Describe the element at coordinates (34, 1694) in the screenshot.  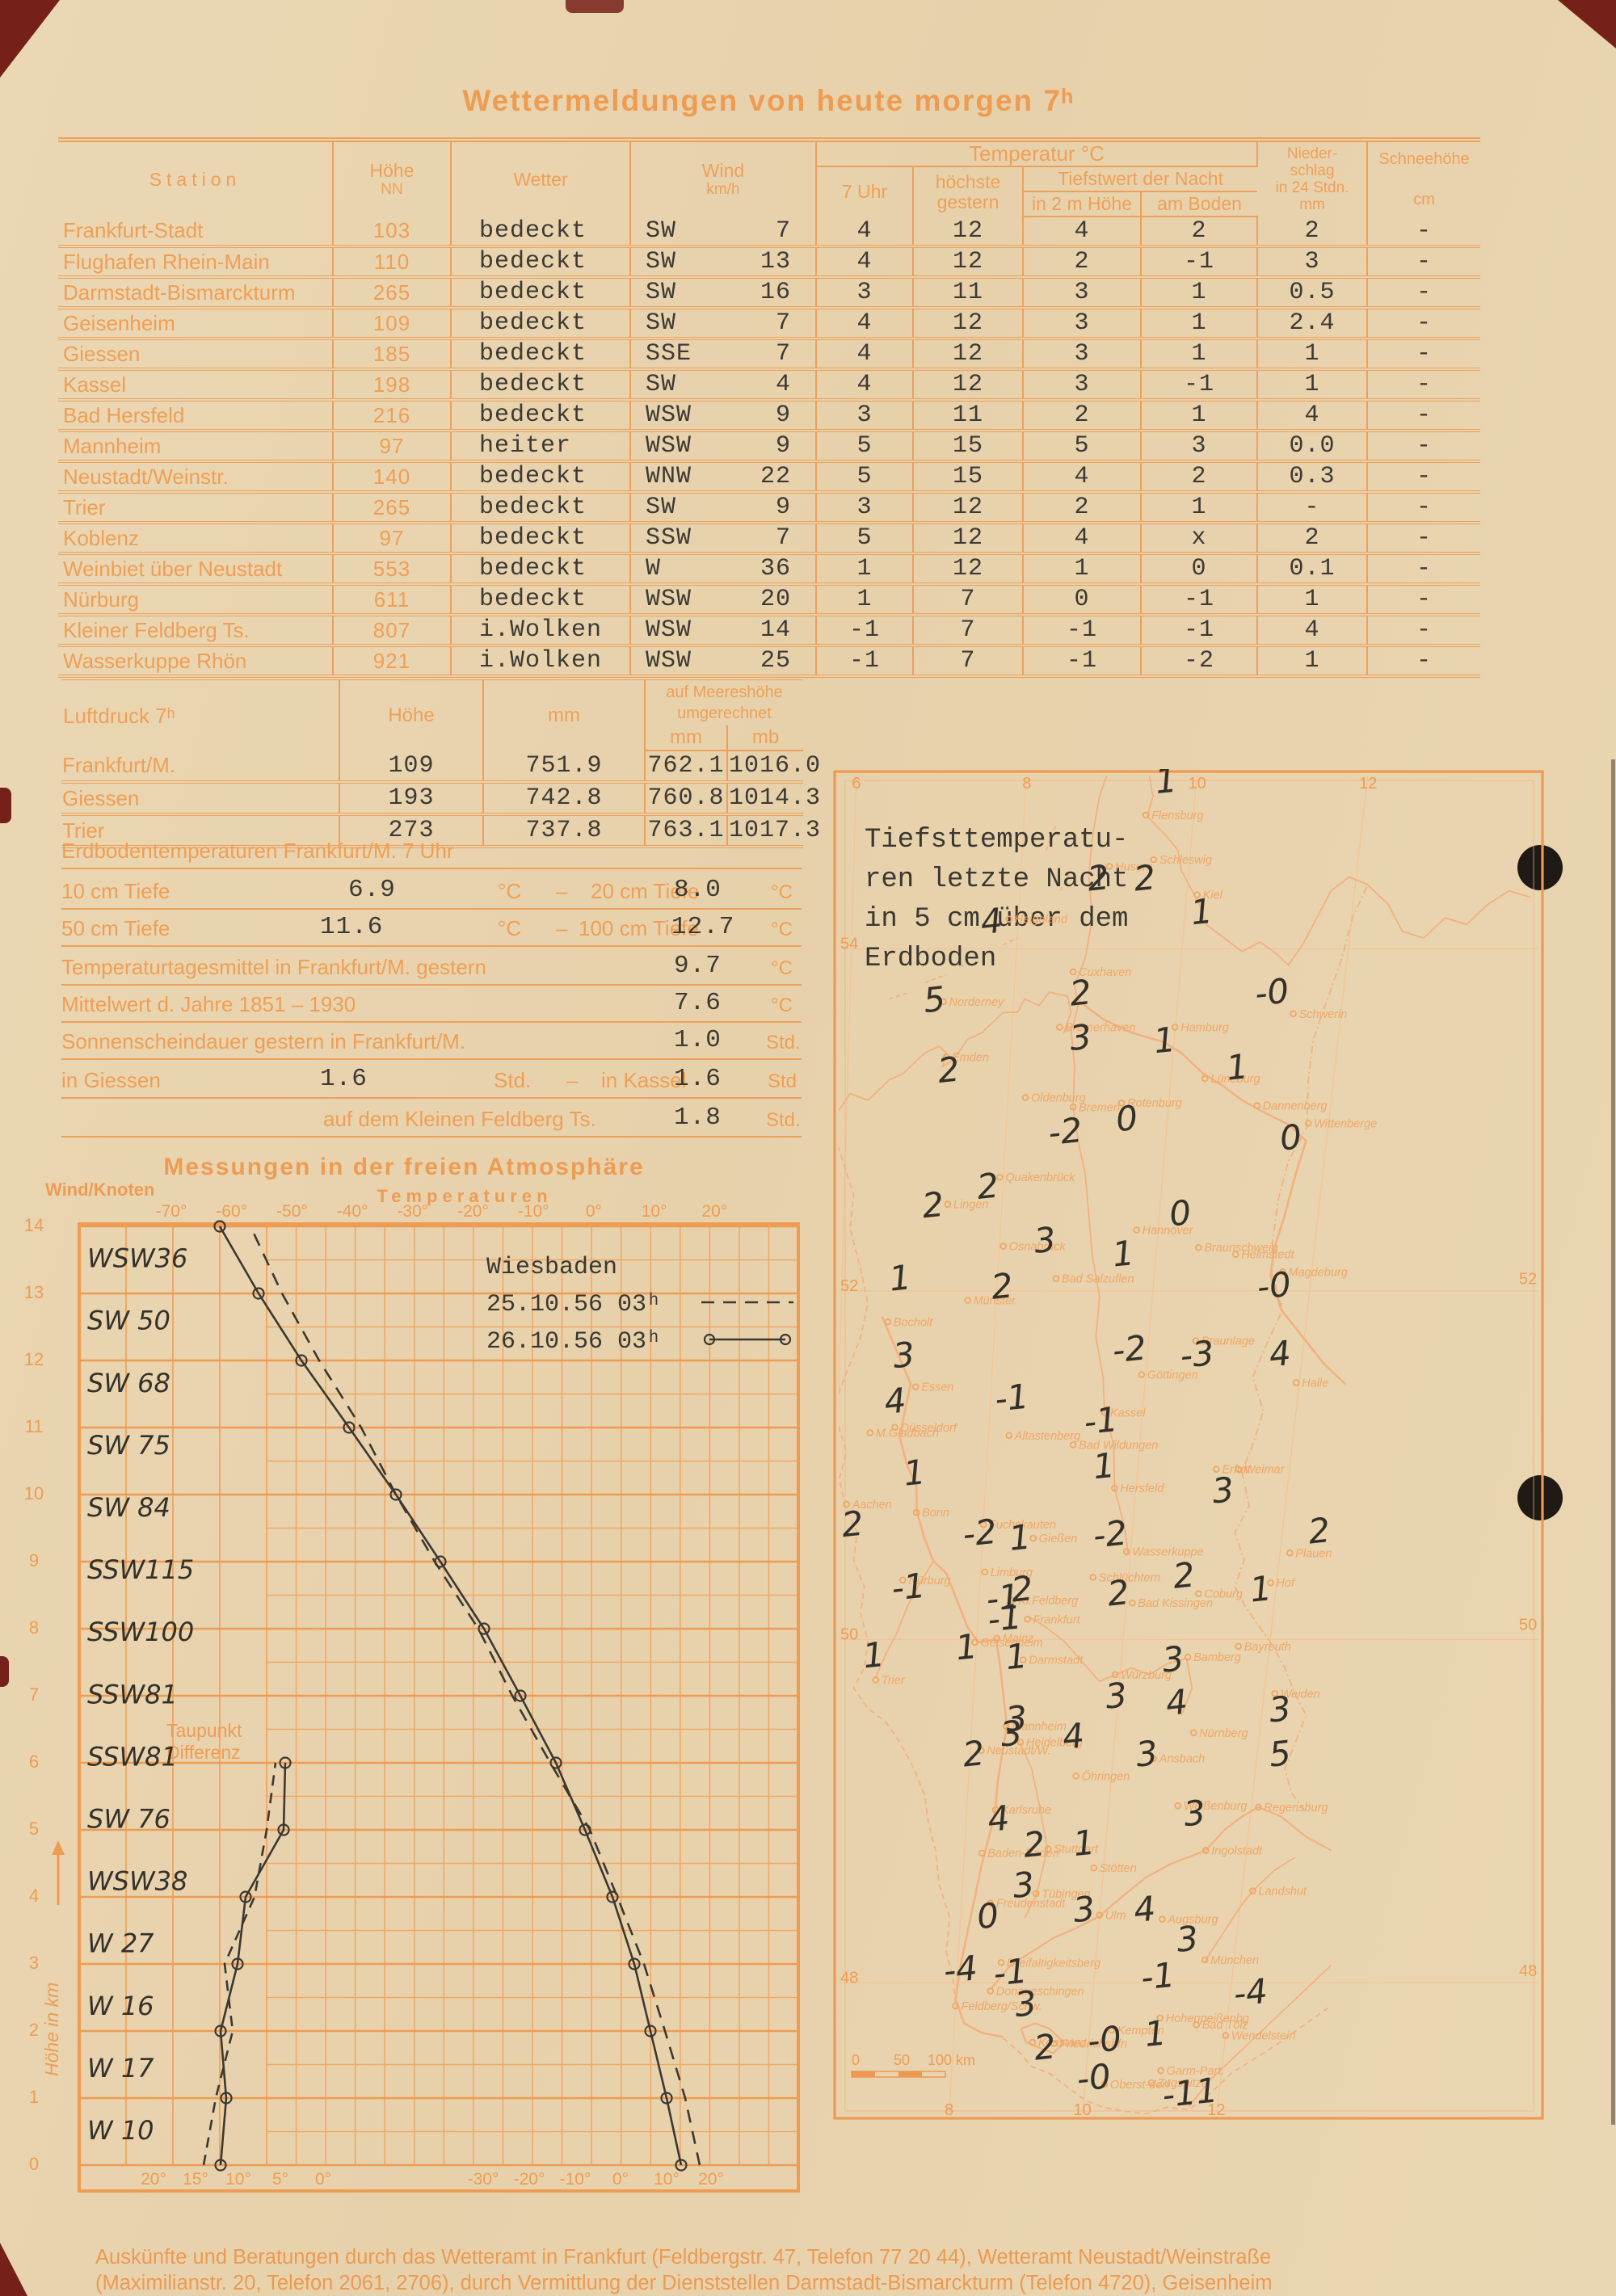
I see `altitude-tick: 7` at that location.